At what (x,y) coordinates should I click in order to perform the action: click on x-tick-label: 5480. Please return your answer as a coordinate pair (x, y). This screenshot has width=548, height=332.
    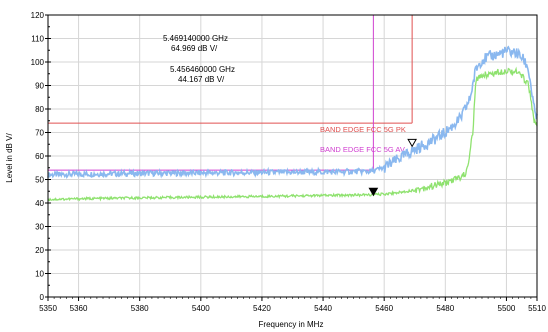
    Looking at the image, I should click on (445, 308).